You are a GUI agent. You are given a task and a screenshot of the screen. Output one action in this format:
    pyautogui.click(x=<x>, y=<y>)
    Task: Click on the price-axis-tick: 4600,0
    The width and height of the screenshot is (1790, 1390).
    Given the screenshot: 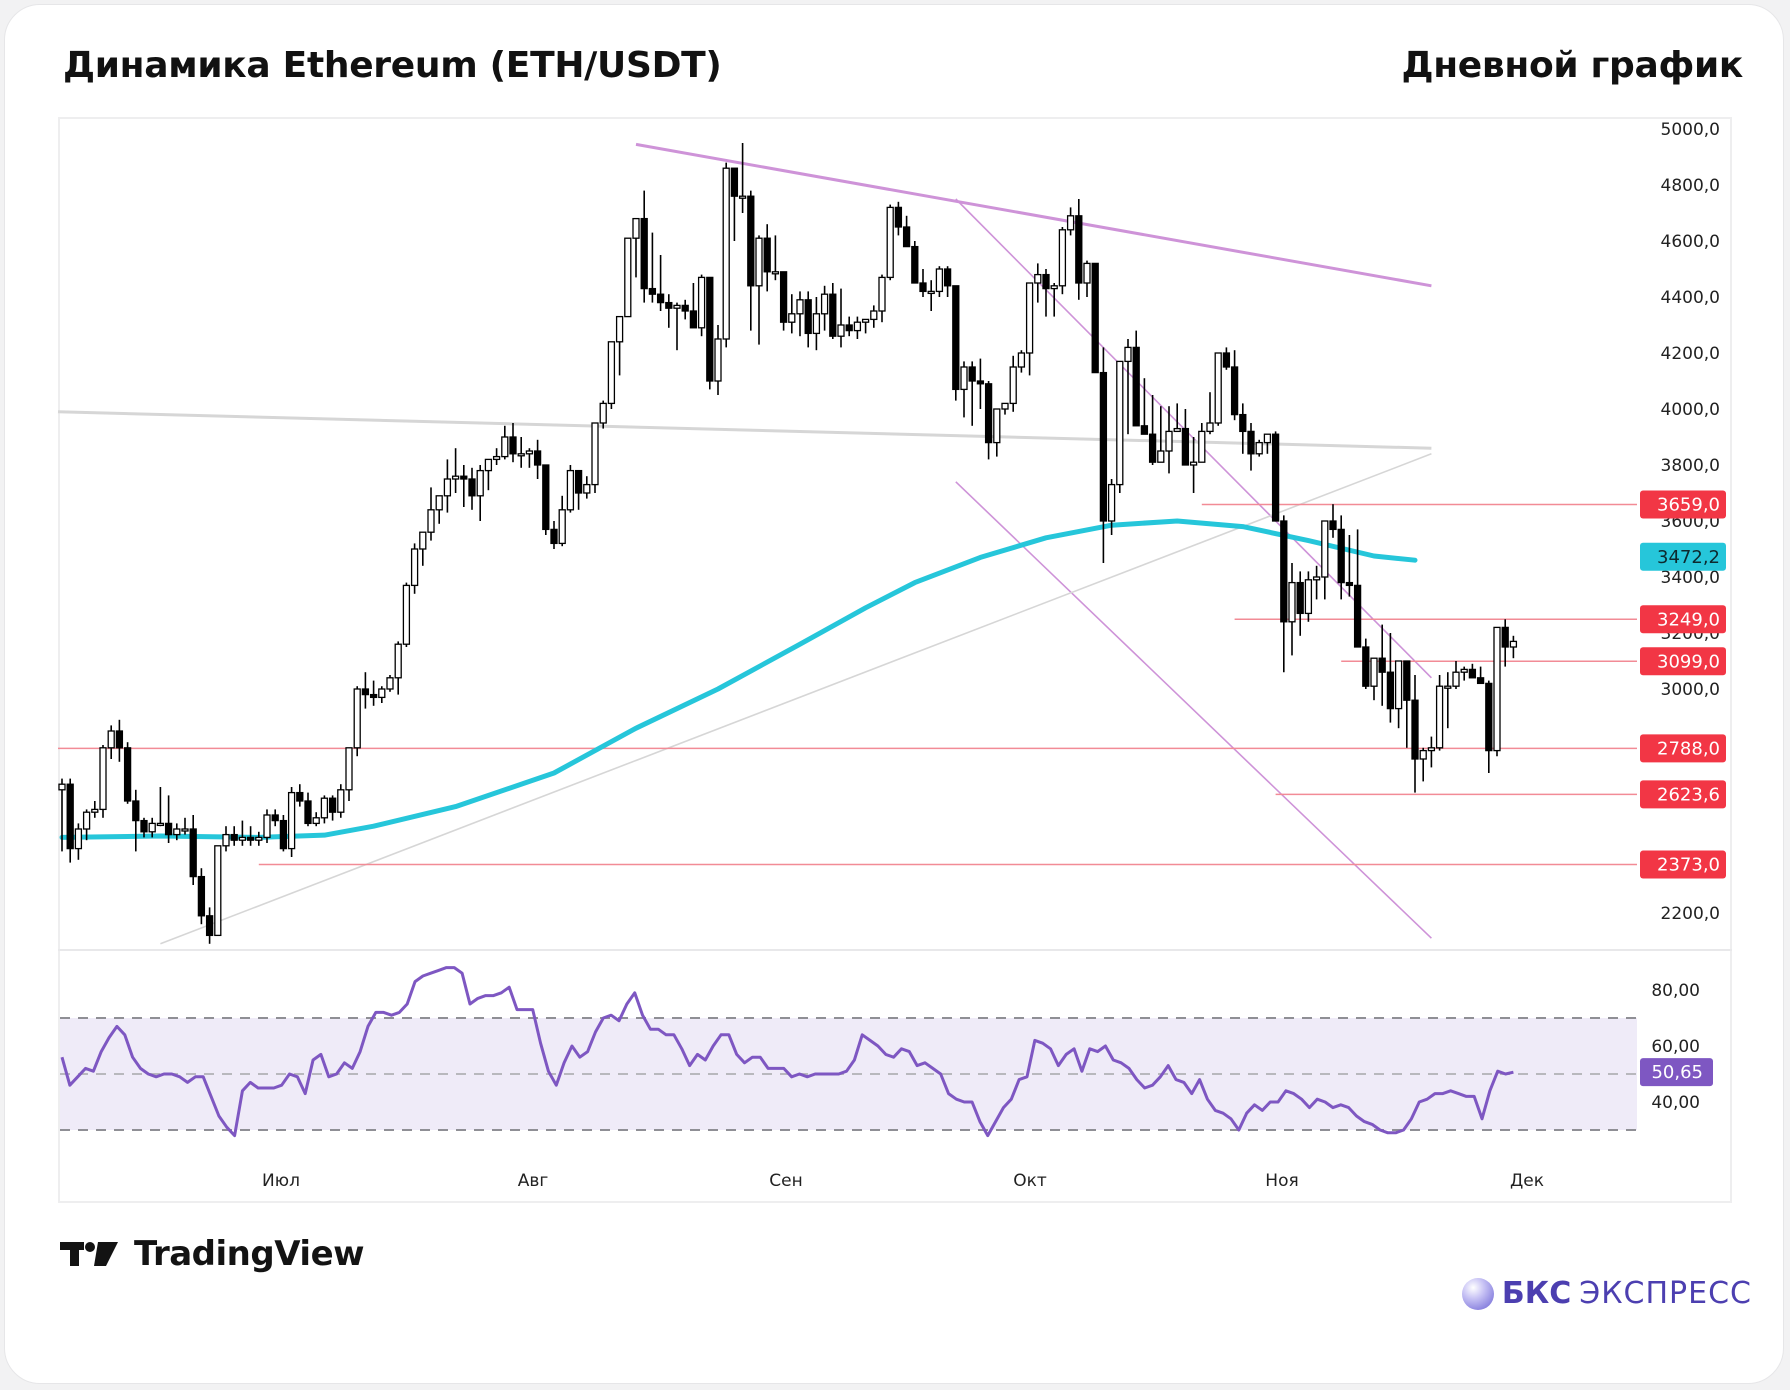 What is the action you would take?
    pyautogui.click(x=1690, y=242)
    